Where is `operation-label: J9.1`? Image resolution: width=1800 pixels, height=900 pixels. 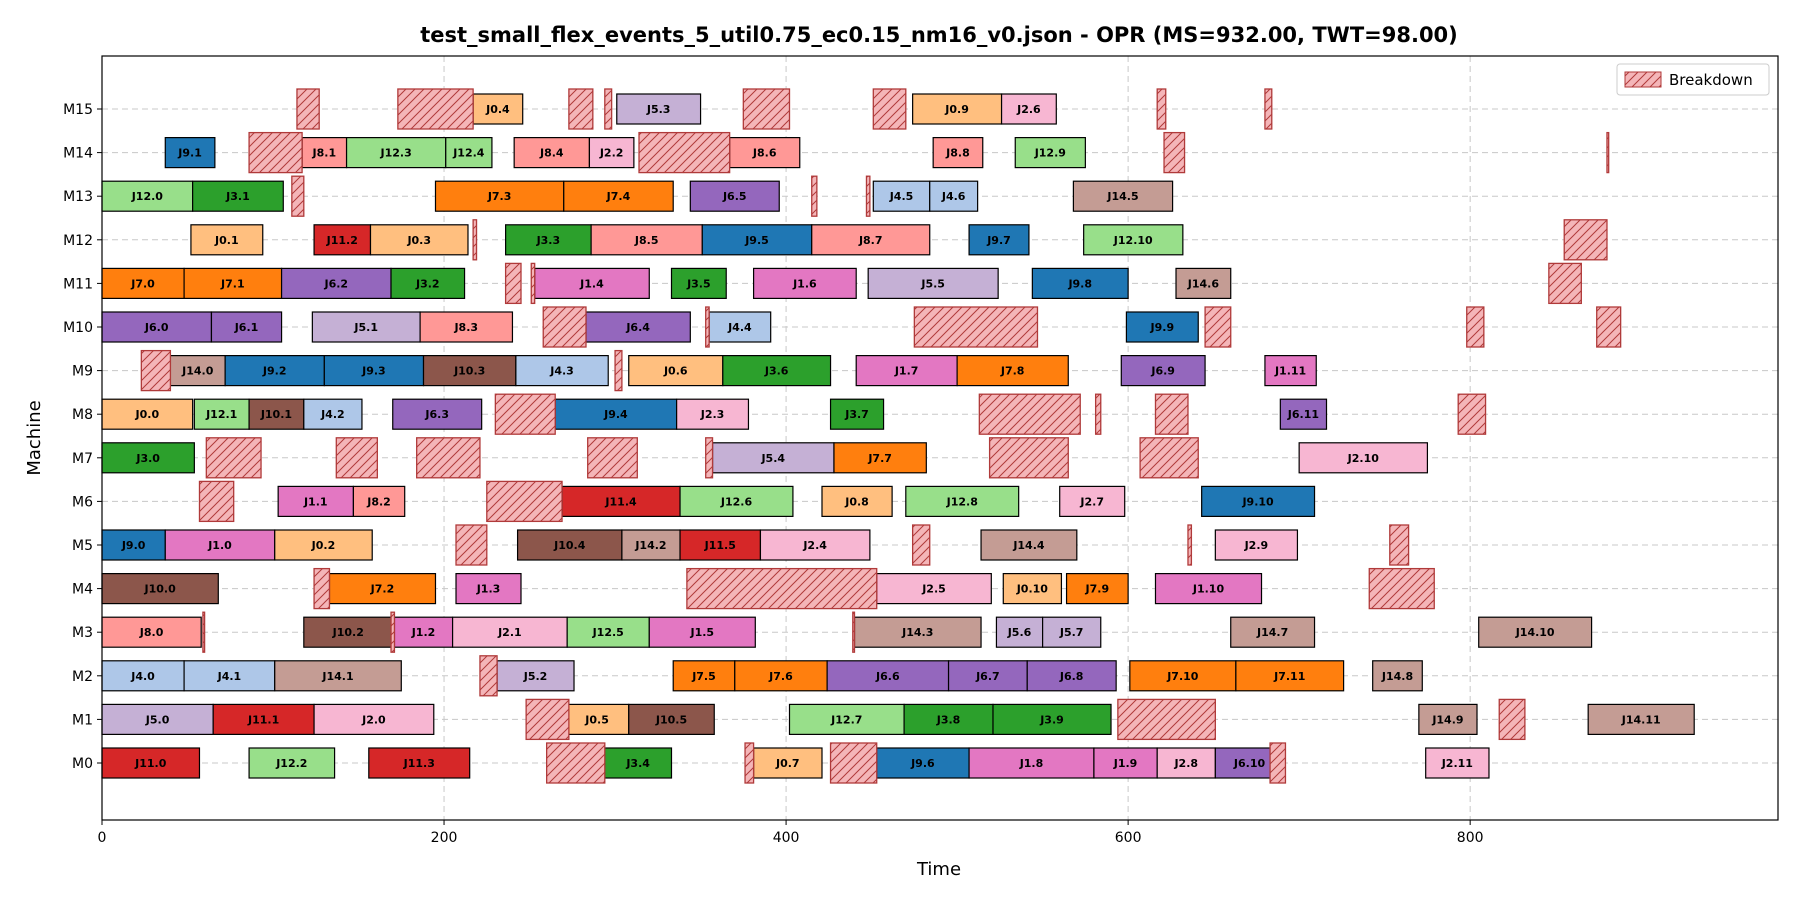
operation-label: J9.1 is located at coordinates (189, 153).